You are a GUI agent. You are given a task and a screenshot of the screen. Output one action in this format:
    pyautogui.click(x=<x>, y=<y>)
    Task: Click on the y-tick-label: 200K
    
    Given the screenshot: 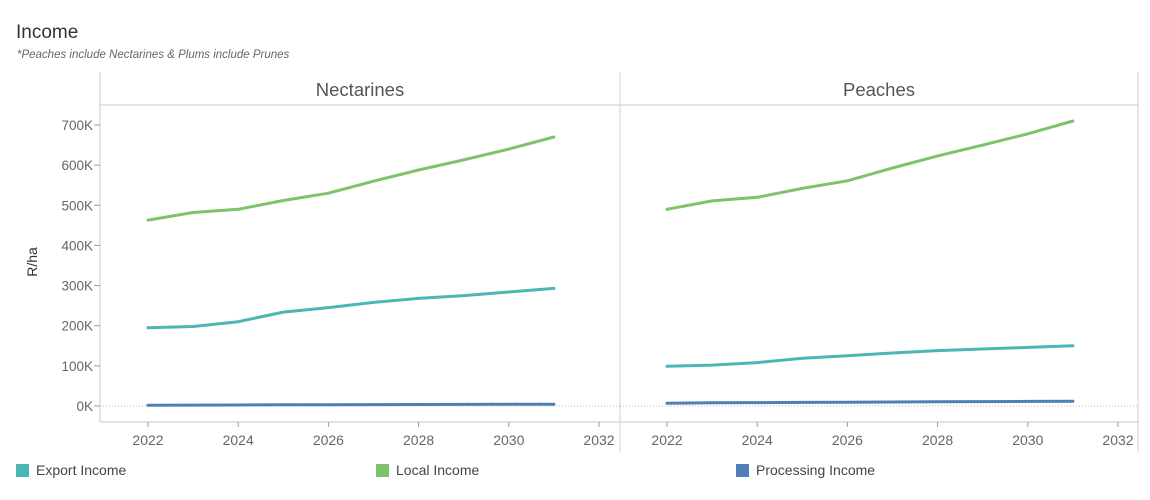 What is the action you would take?
    pyautogui.click(x=77, y=326)
    